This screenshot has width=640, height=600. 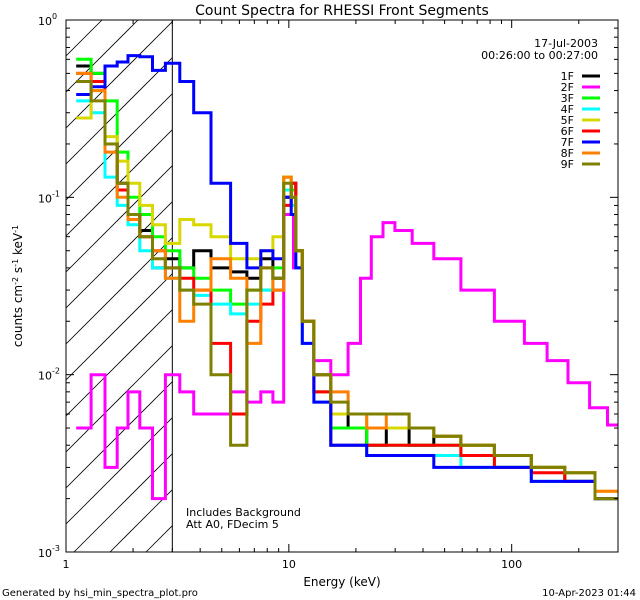 What do you see at coordinates (66, 564) in the screenshot?
I see `x-tick-label: 1` at bounding box center [66, 564].